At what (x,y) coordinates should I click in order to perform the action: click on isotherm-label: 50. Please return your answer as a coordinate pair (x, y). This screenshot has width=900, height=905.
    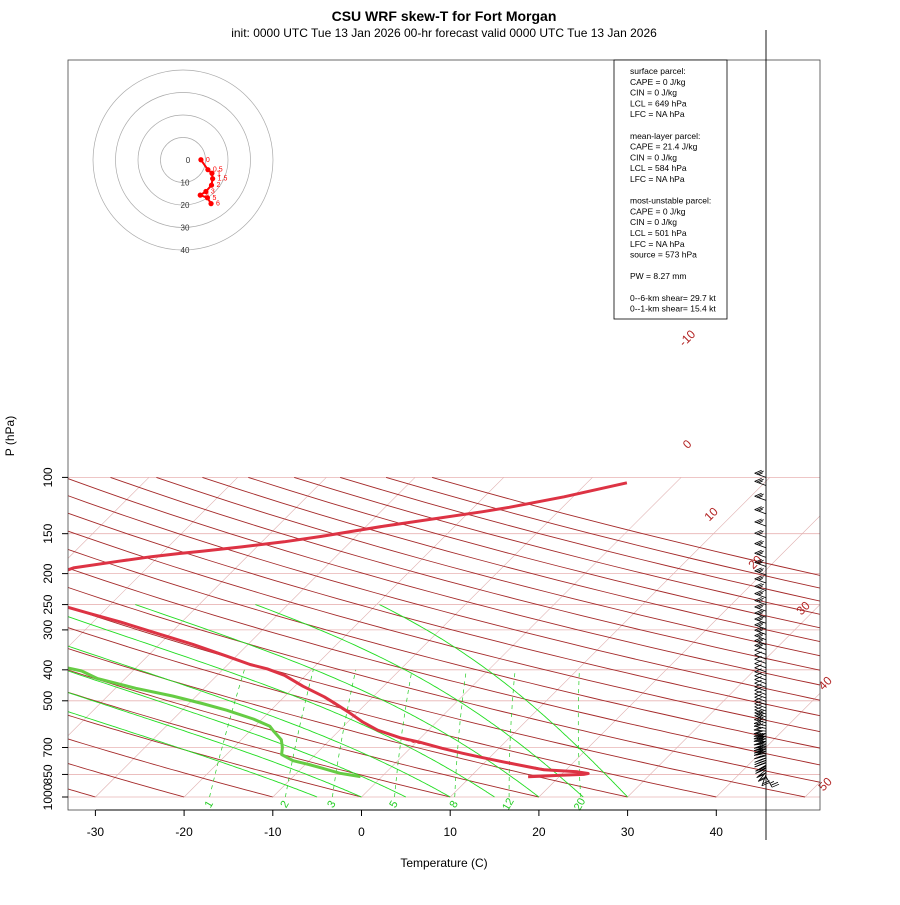
    Looking at the image, I should click on (825, 784).